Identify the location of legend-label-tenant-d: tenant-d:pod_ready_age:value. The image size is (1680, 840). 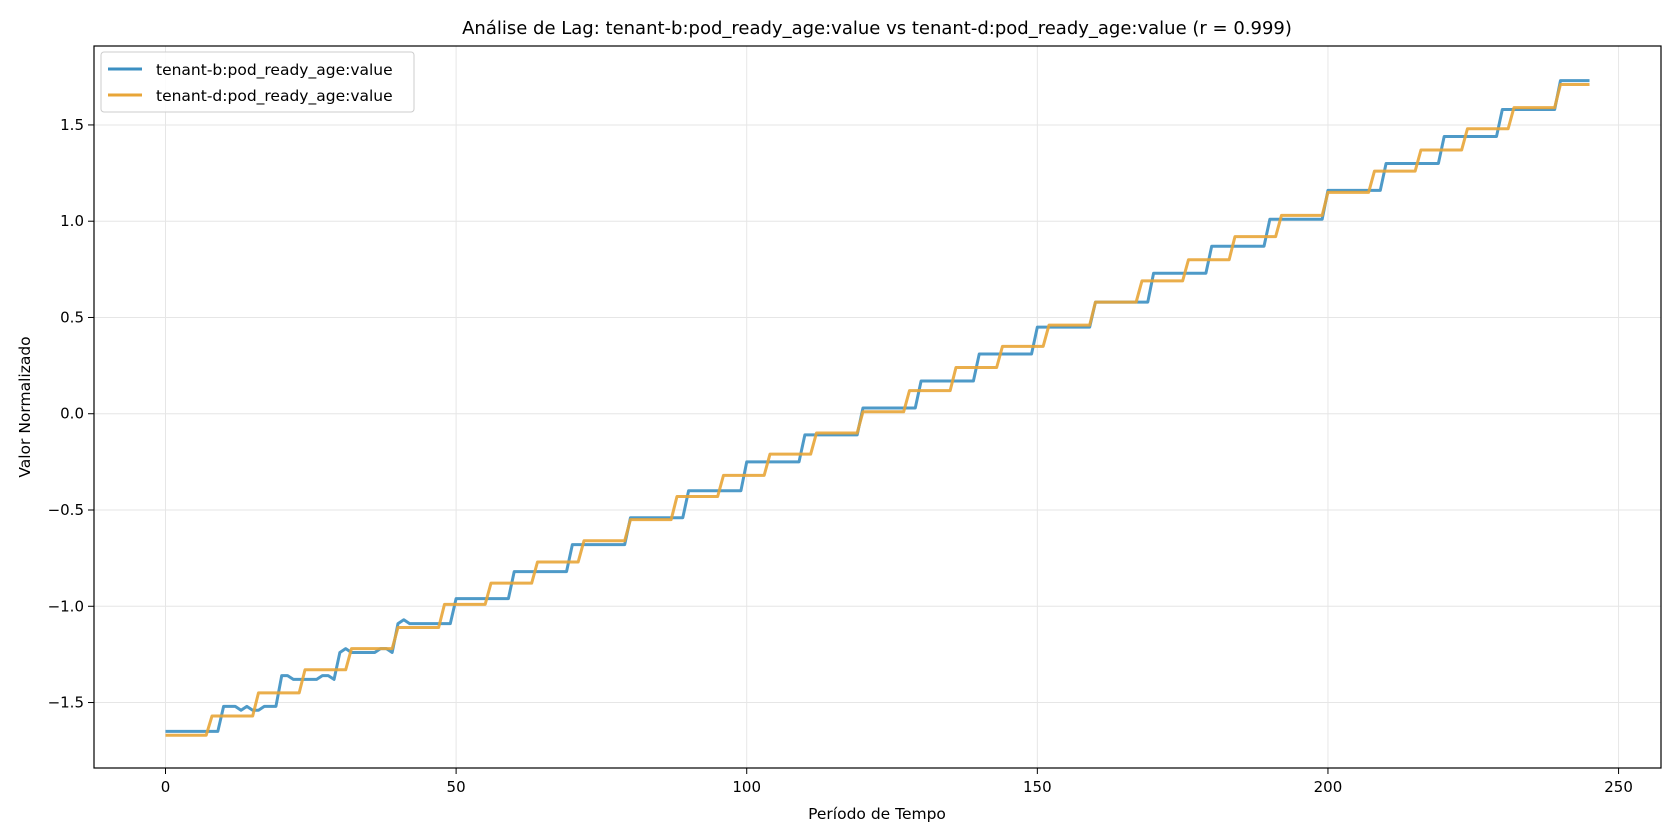
(274, 96).